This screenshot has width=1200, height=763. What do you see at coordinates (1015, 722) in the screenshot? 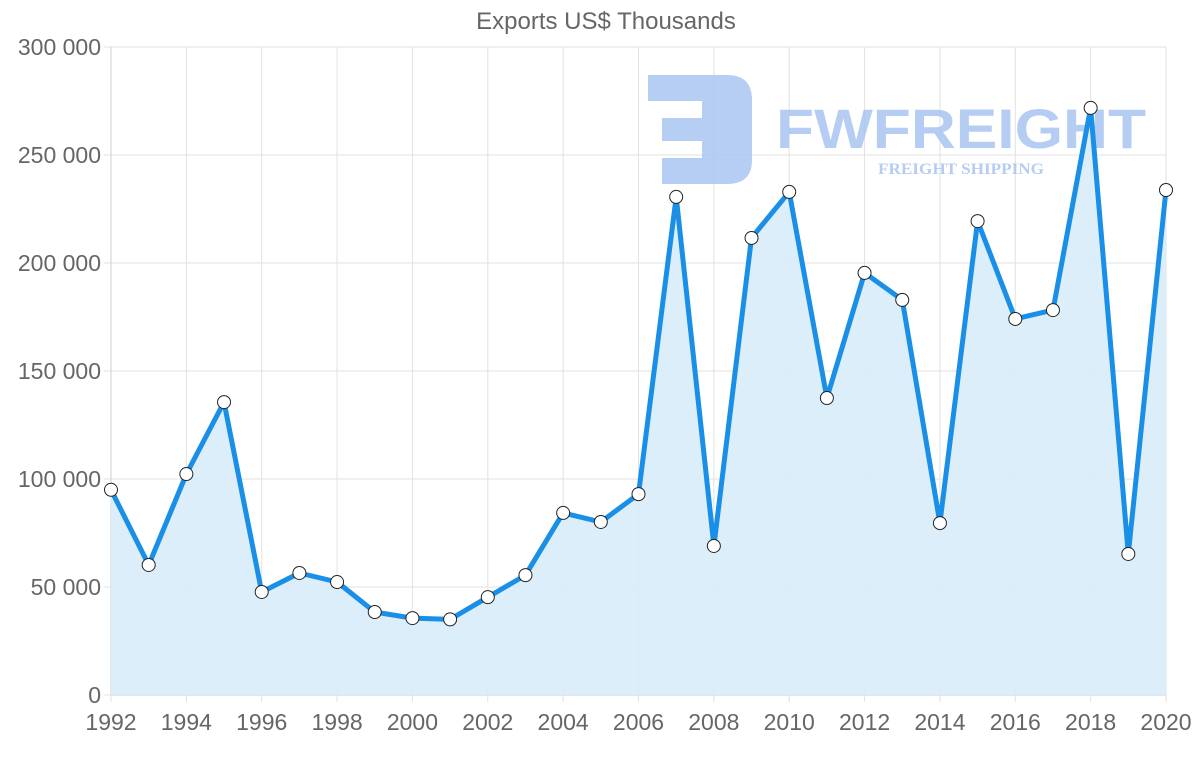
I see `x-tick-label: 2016` at bounding box center [1015, 722].